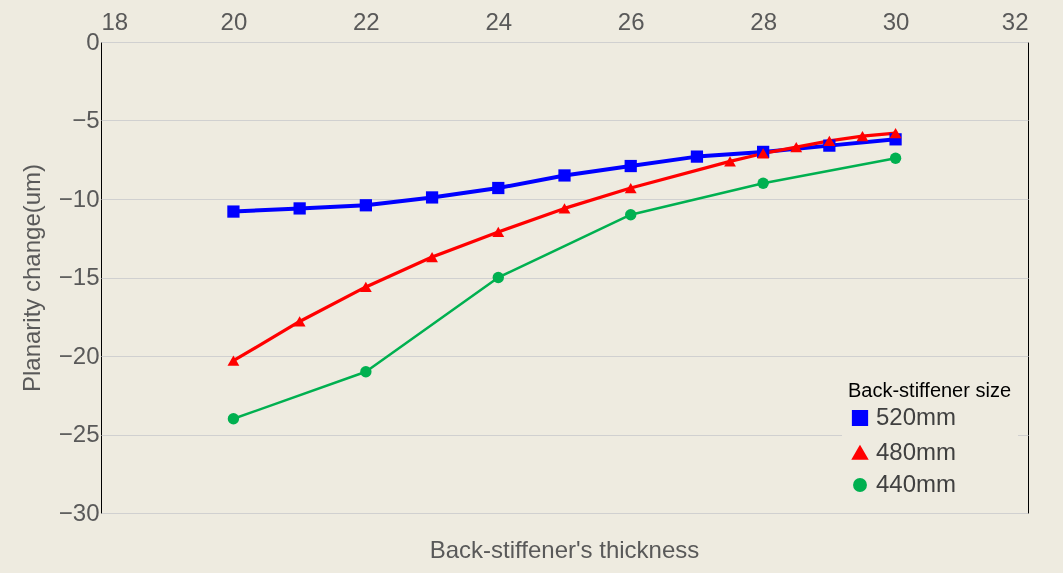  I want to click on x-tick-label: 24, so click(499, 21).